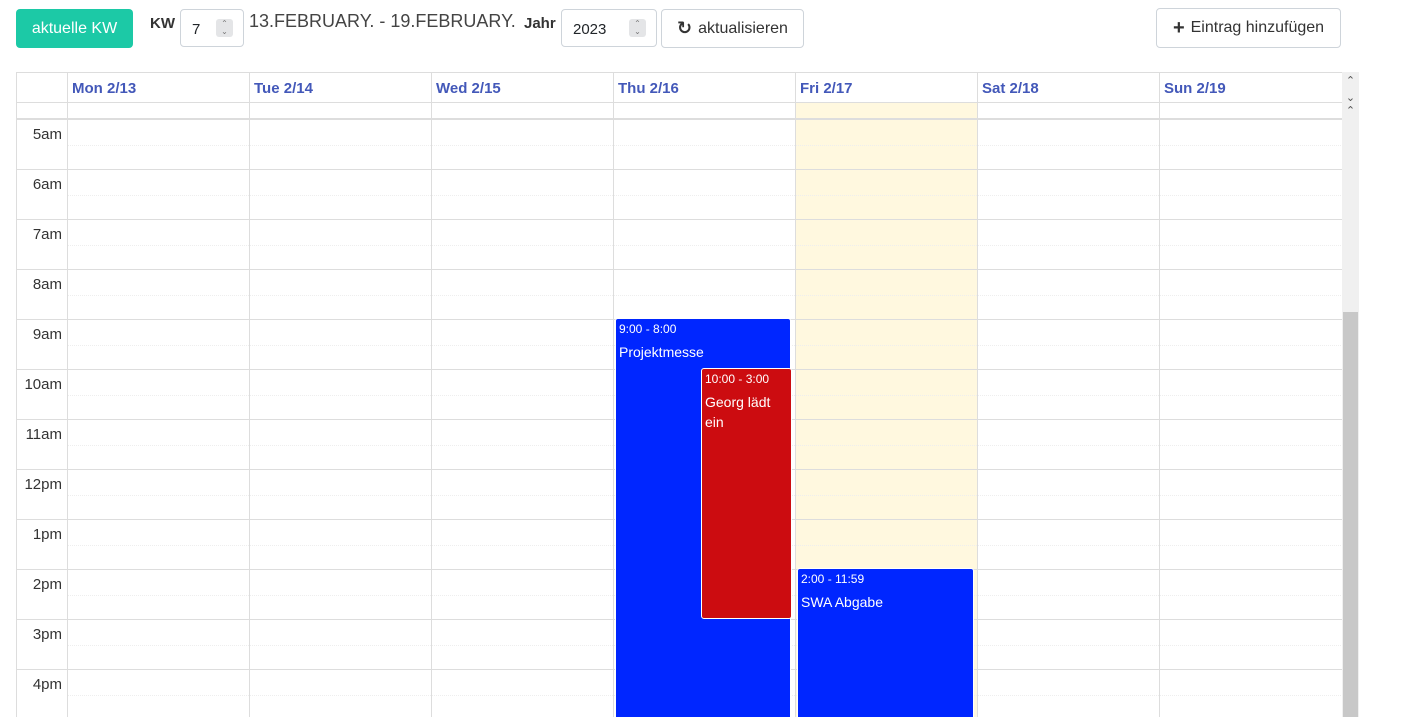 The image size is (1410, 717). What do you see at coordinates (609, 28) in the screenshot?
I see `year-input: 2023 ⌃ ⌄` at bounding box center [609, 28].